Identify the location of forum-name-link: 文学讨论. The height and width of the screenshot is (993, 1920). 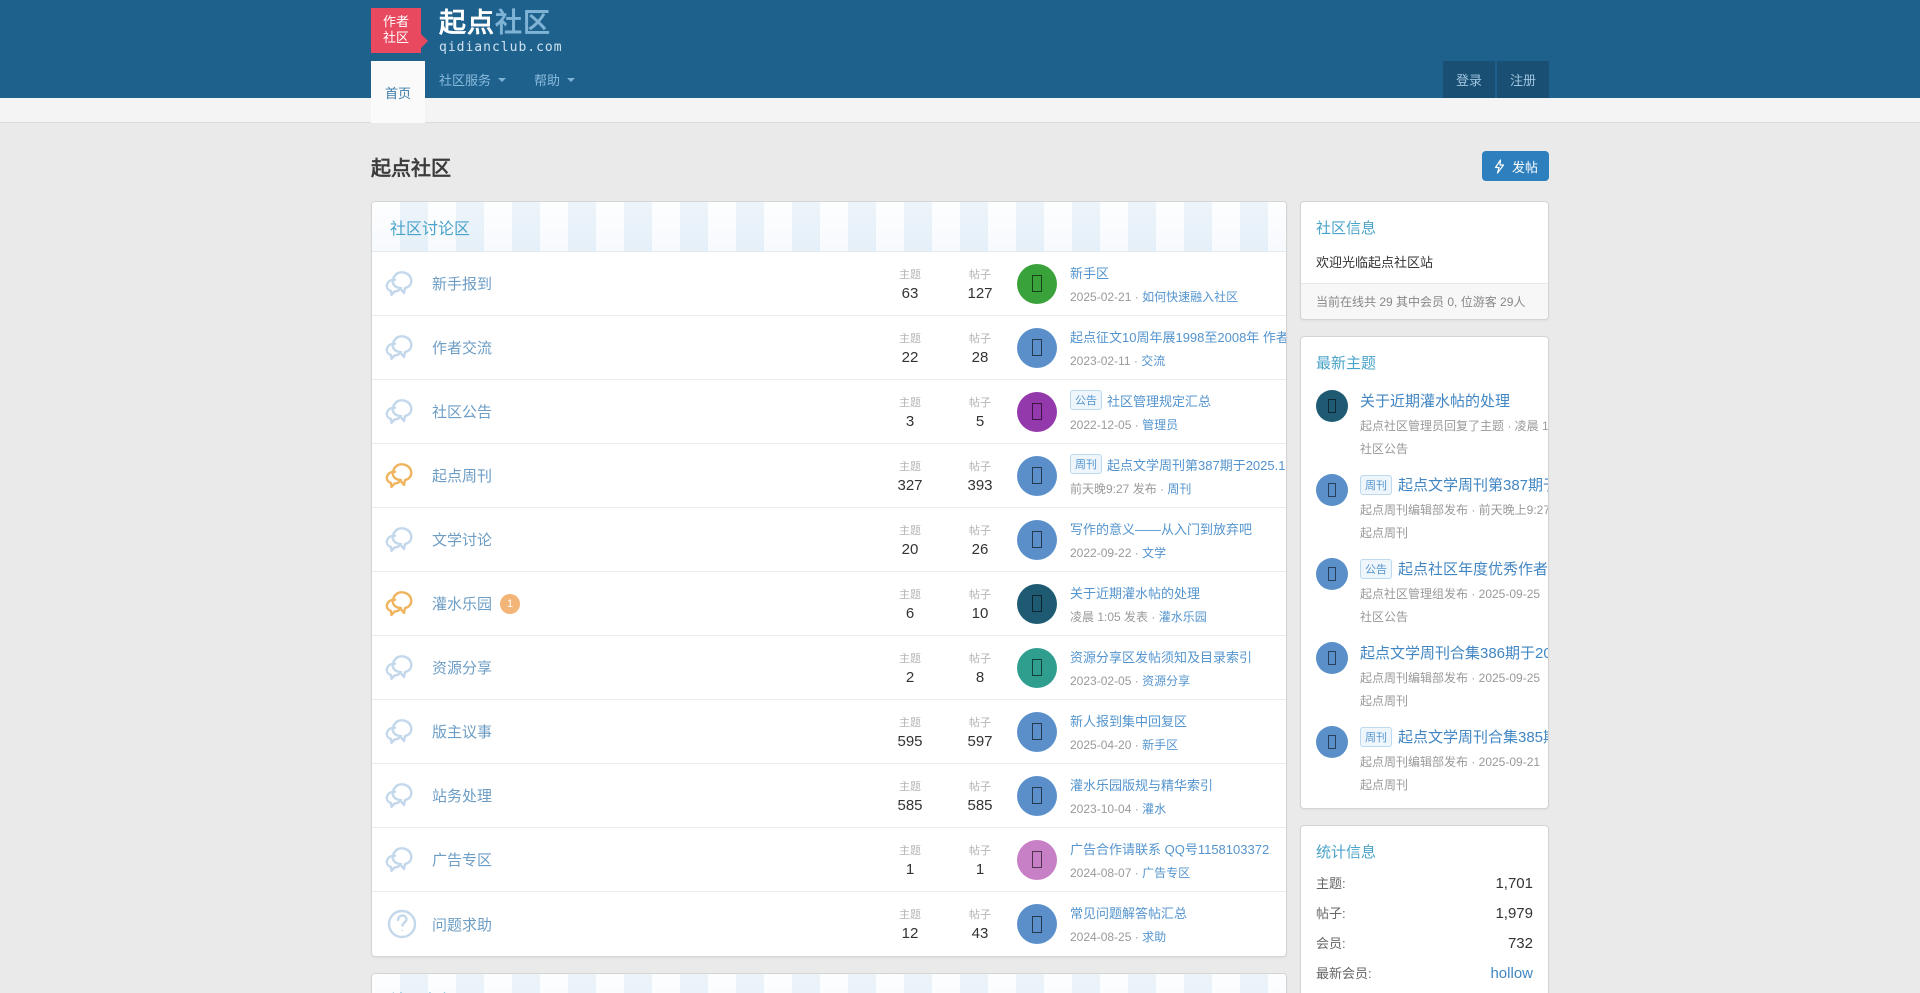
(638, 539).